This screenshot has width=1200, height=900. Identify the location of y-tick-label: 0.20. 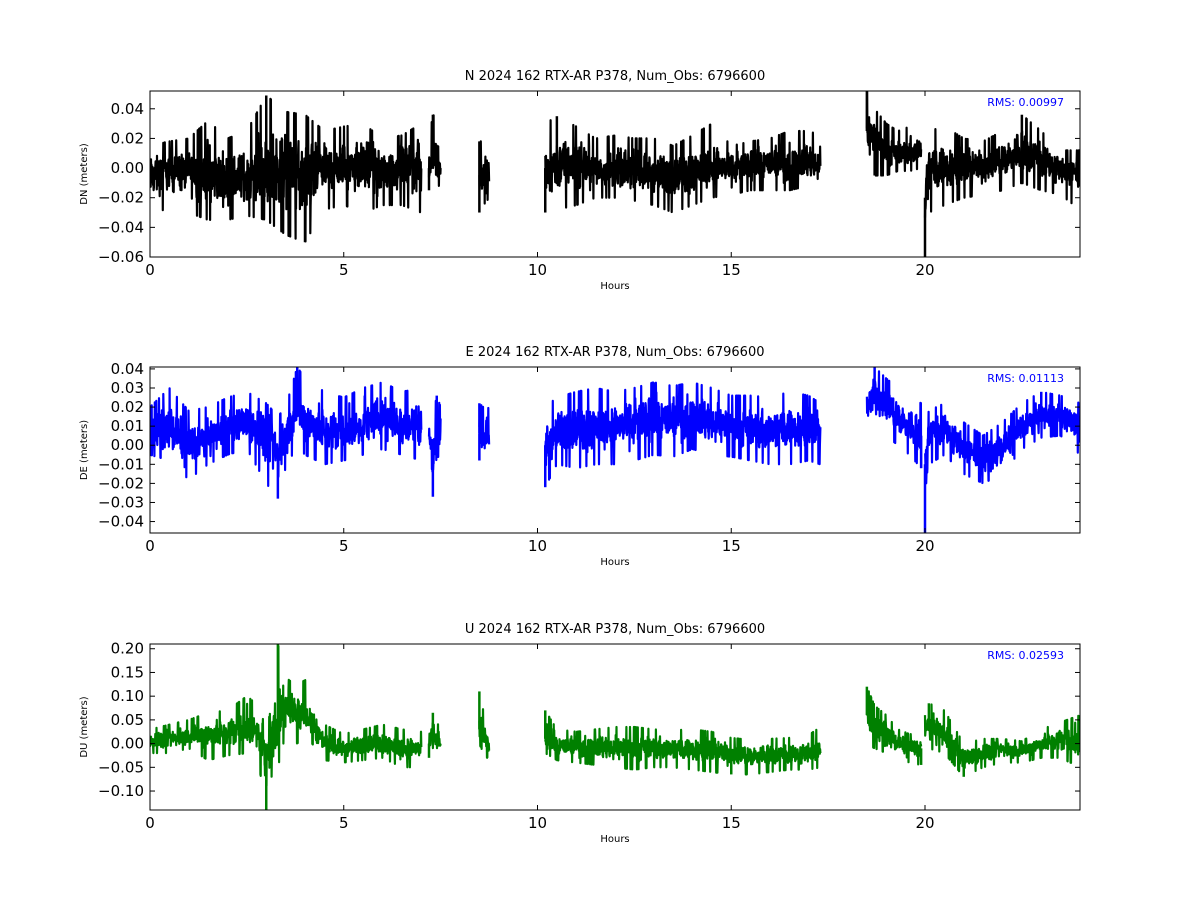
(127, 649).